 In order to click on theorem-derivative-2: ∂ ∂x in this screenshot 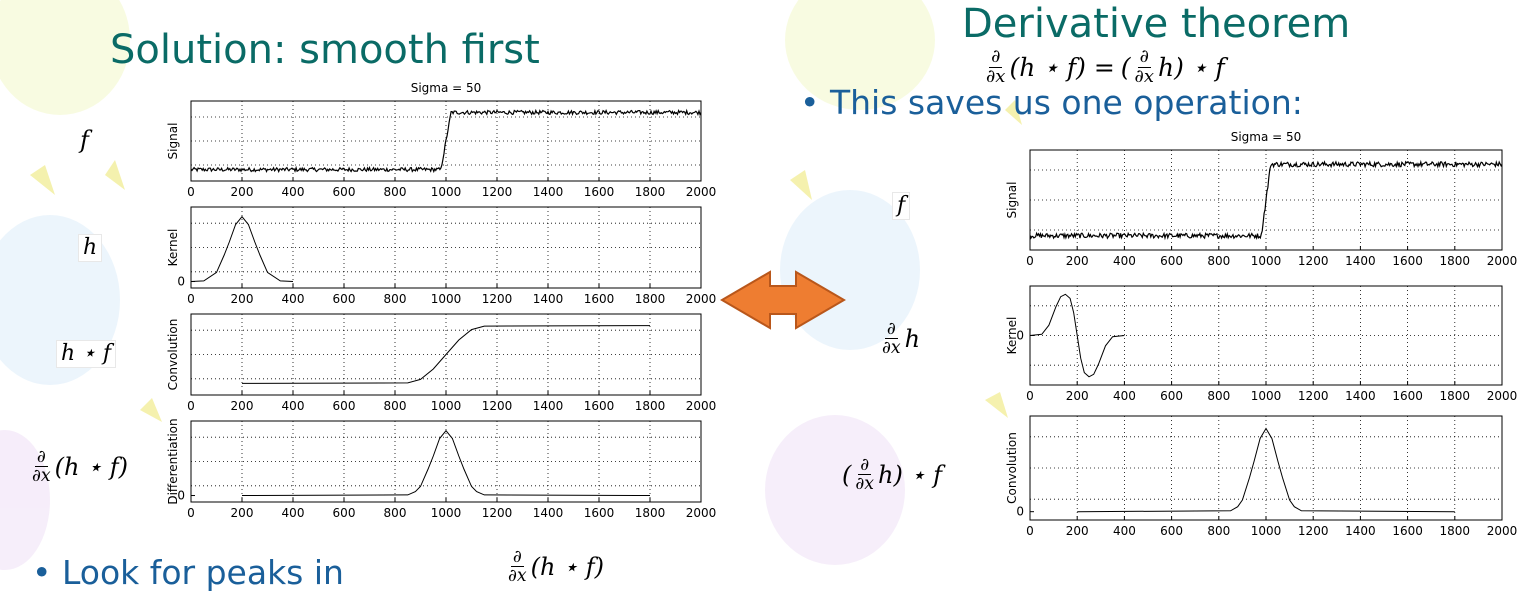, I will do `click(1144, 66)`.